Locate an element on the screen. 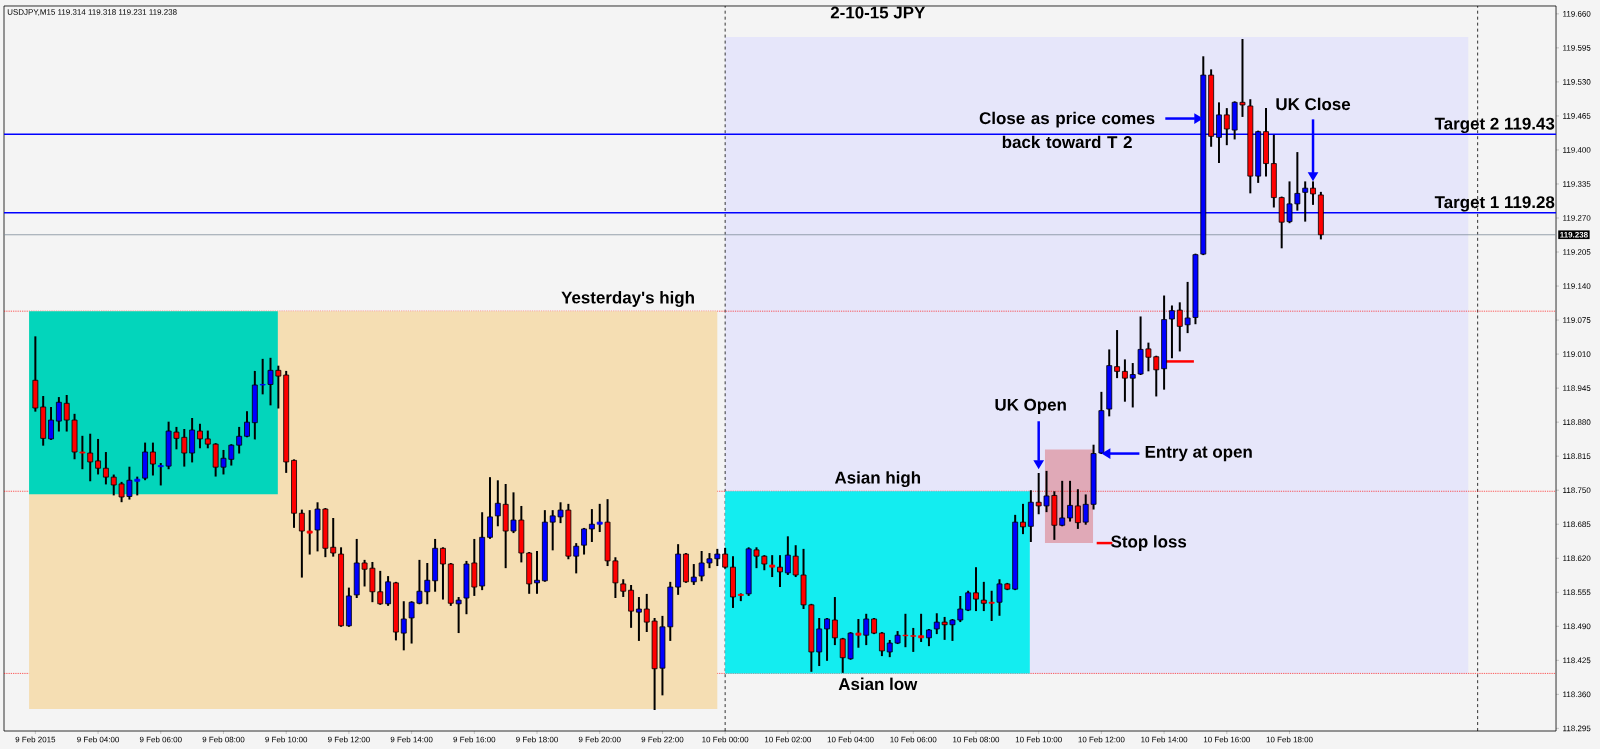 This screenshot has height=749, width=1600. ref-line-label: Asian low is located at coordinates (878, 684).